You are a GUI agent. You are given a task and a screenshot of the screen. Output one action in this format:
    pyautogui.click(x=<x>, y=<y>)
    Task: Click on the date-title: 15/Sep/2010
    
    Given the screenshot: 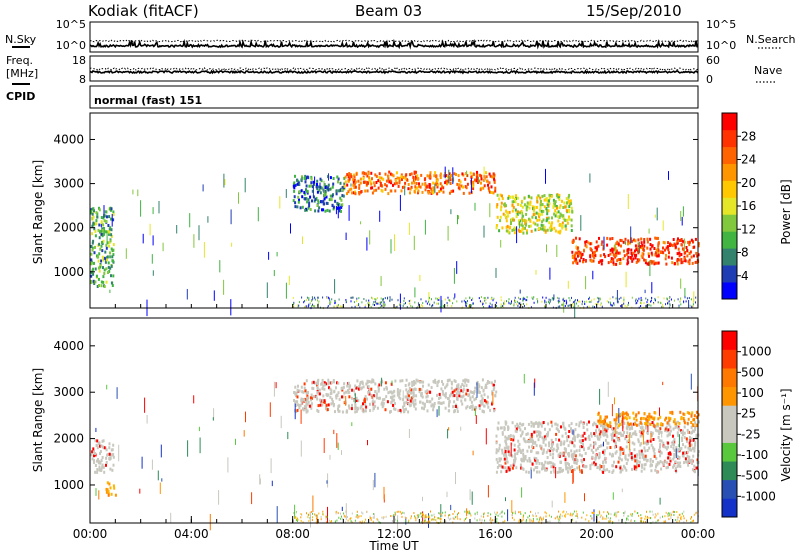 What is the action you would take?
    pyautogui.click(x=634, y=11)
    